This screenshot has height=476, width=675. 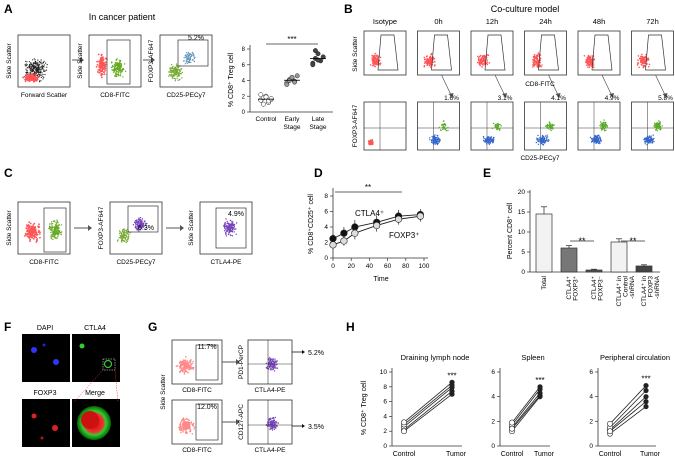 What do you see at coordinates (665, 98) in the screenshot?
I see `b-pct-label: 5.8%` at bounding box center [665, 98].